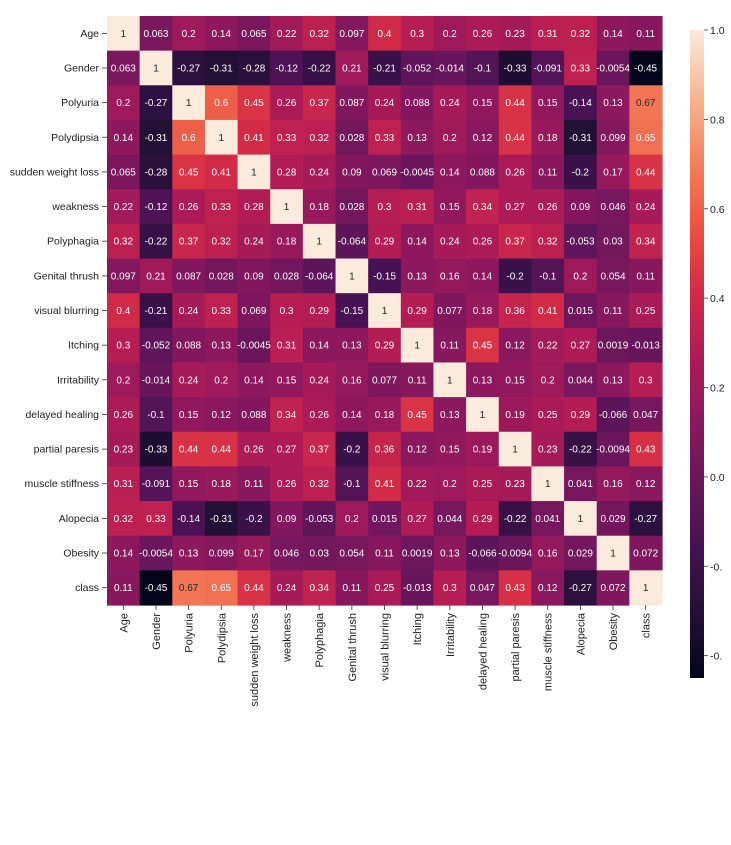 The image size is (731, 845). I want to click on heatmap-cell-value: 0.13, so click(450, 415).